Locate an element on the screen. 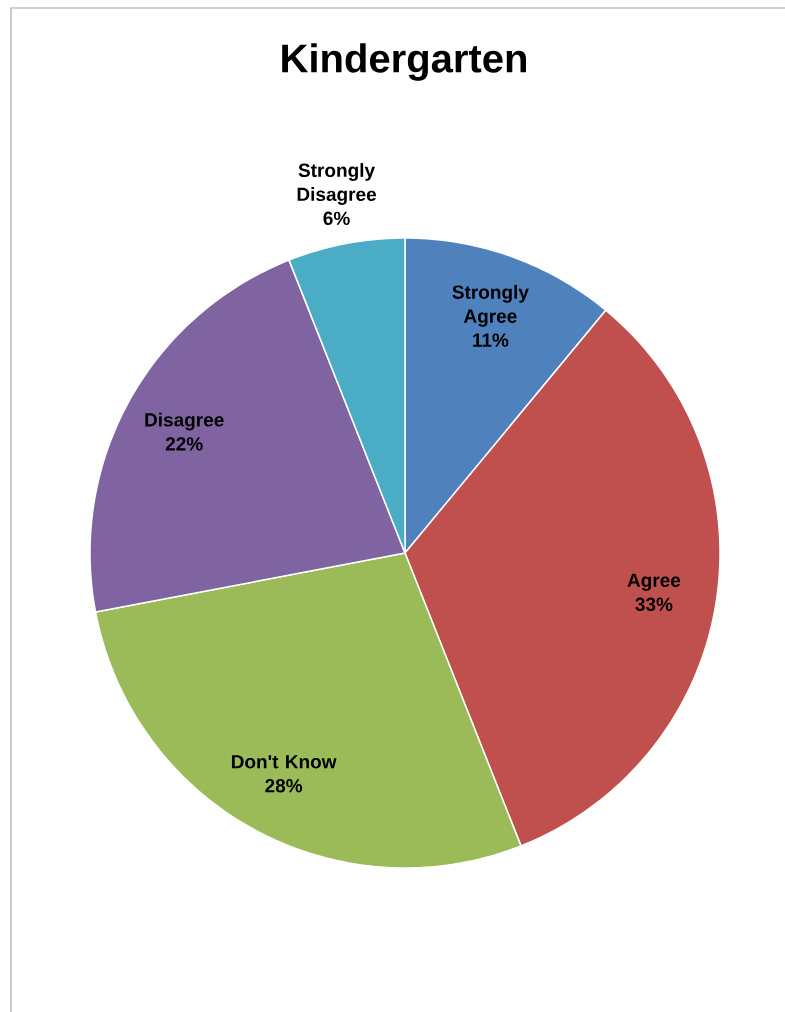  data-label: 33% is located at coordinates (654, 604).